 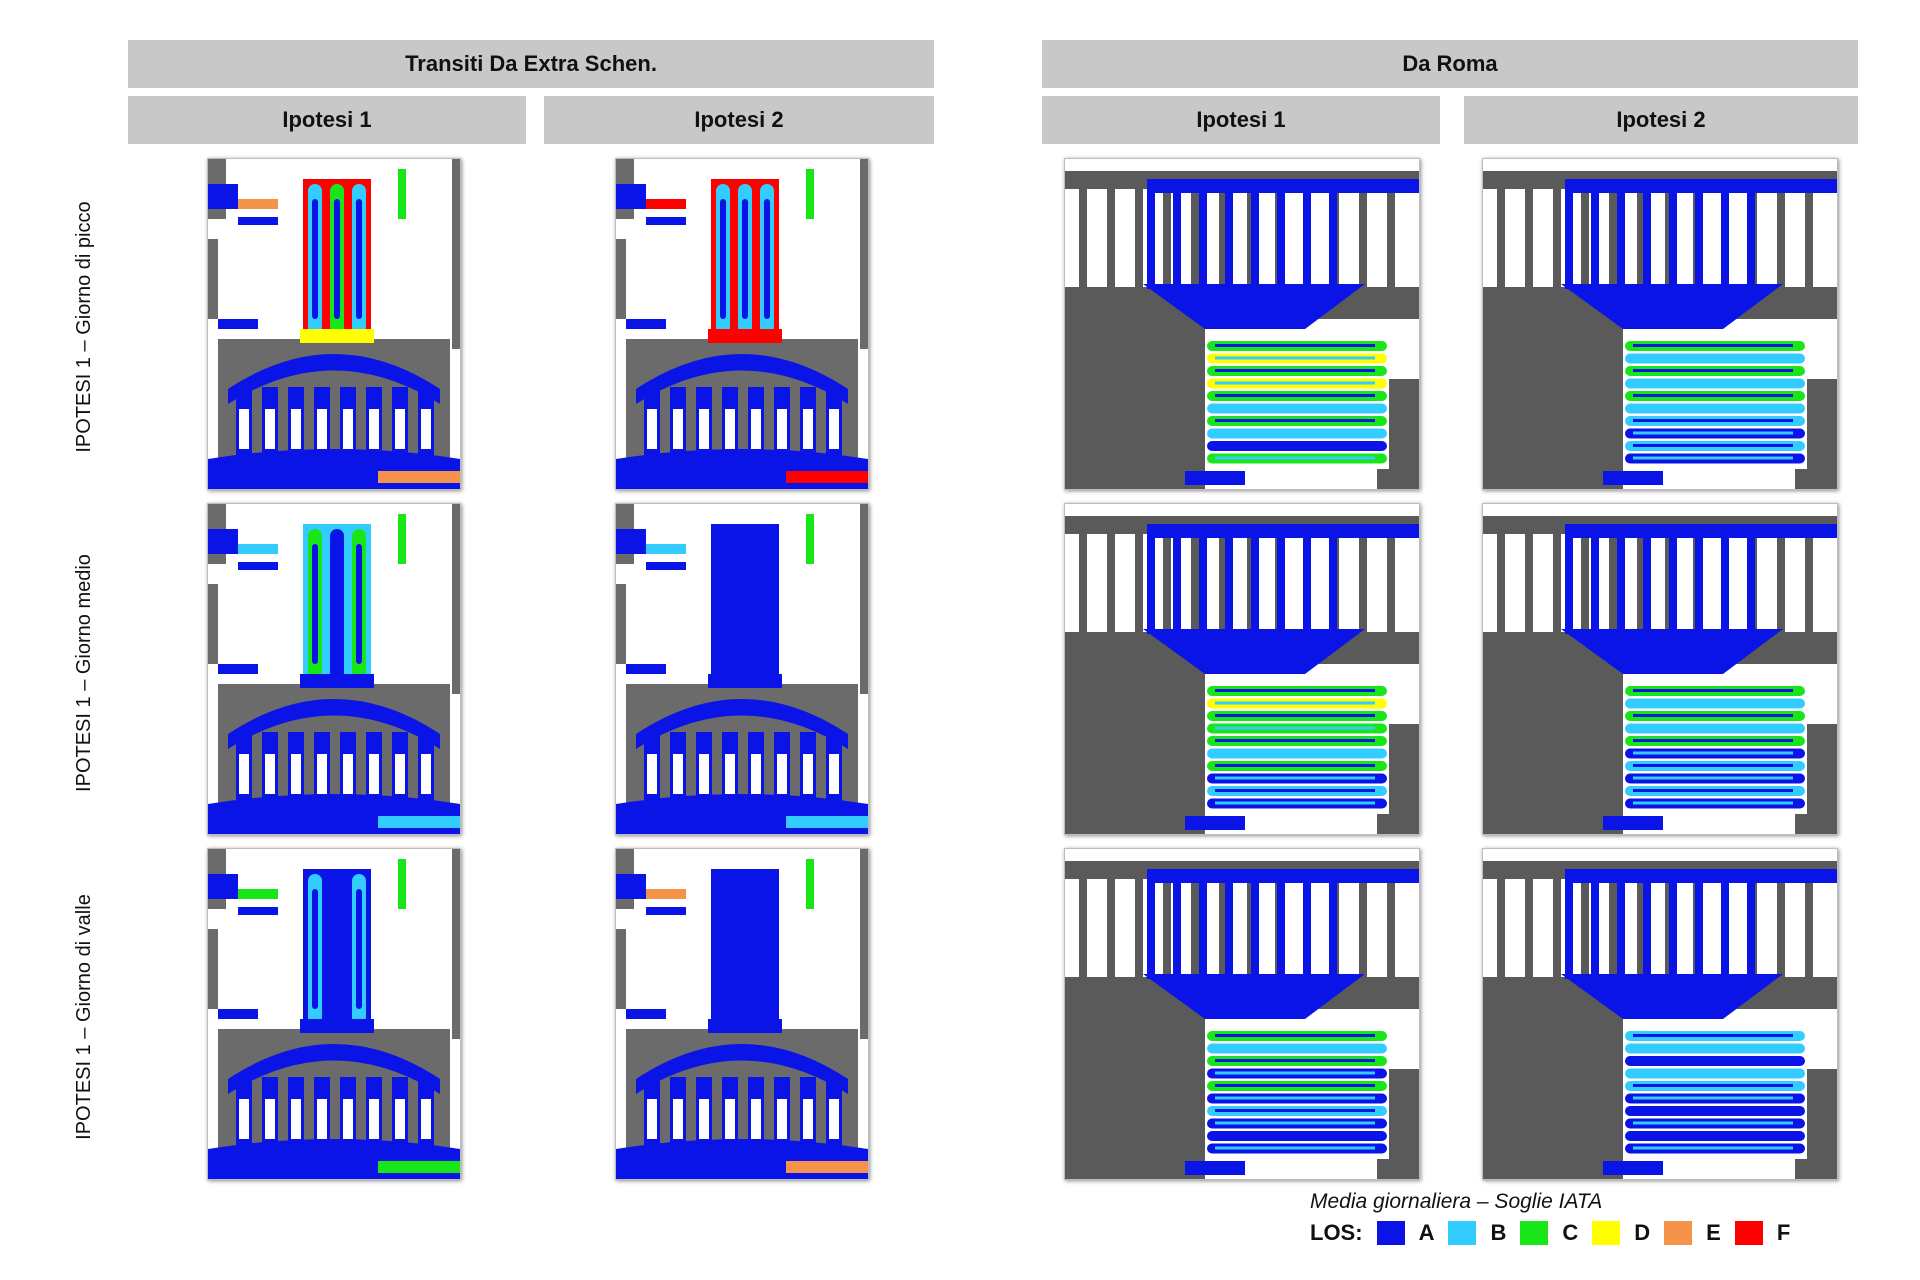 I want to click on heatmap-transiti-ipotesi2-picco, so click(x=742, y=324).